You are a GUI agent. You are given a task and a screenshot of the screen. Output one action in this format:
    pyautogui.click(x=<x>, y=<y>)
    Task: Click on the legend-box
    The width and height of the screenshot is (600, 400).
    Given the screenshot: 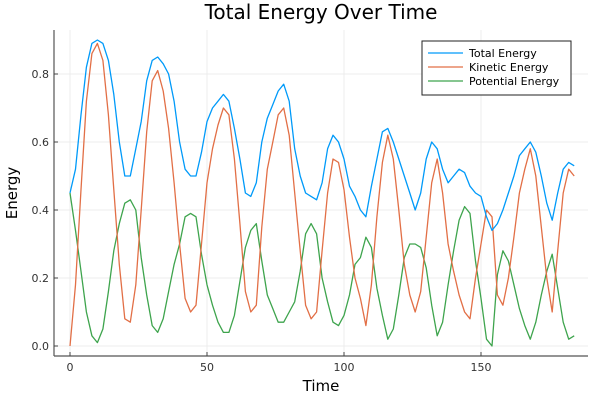 What is the action you would take?
    pyautogui.click(x=496, y=68)
    